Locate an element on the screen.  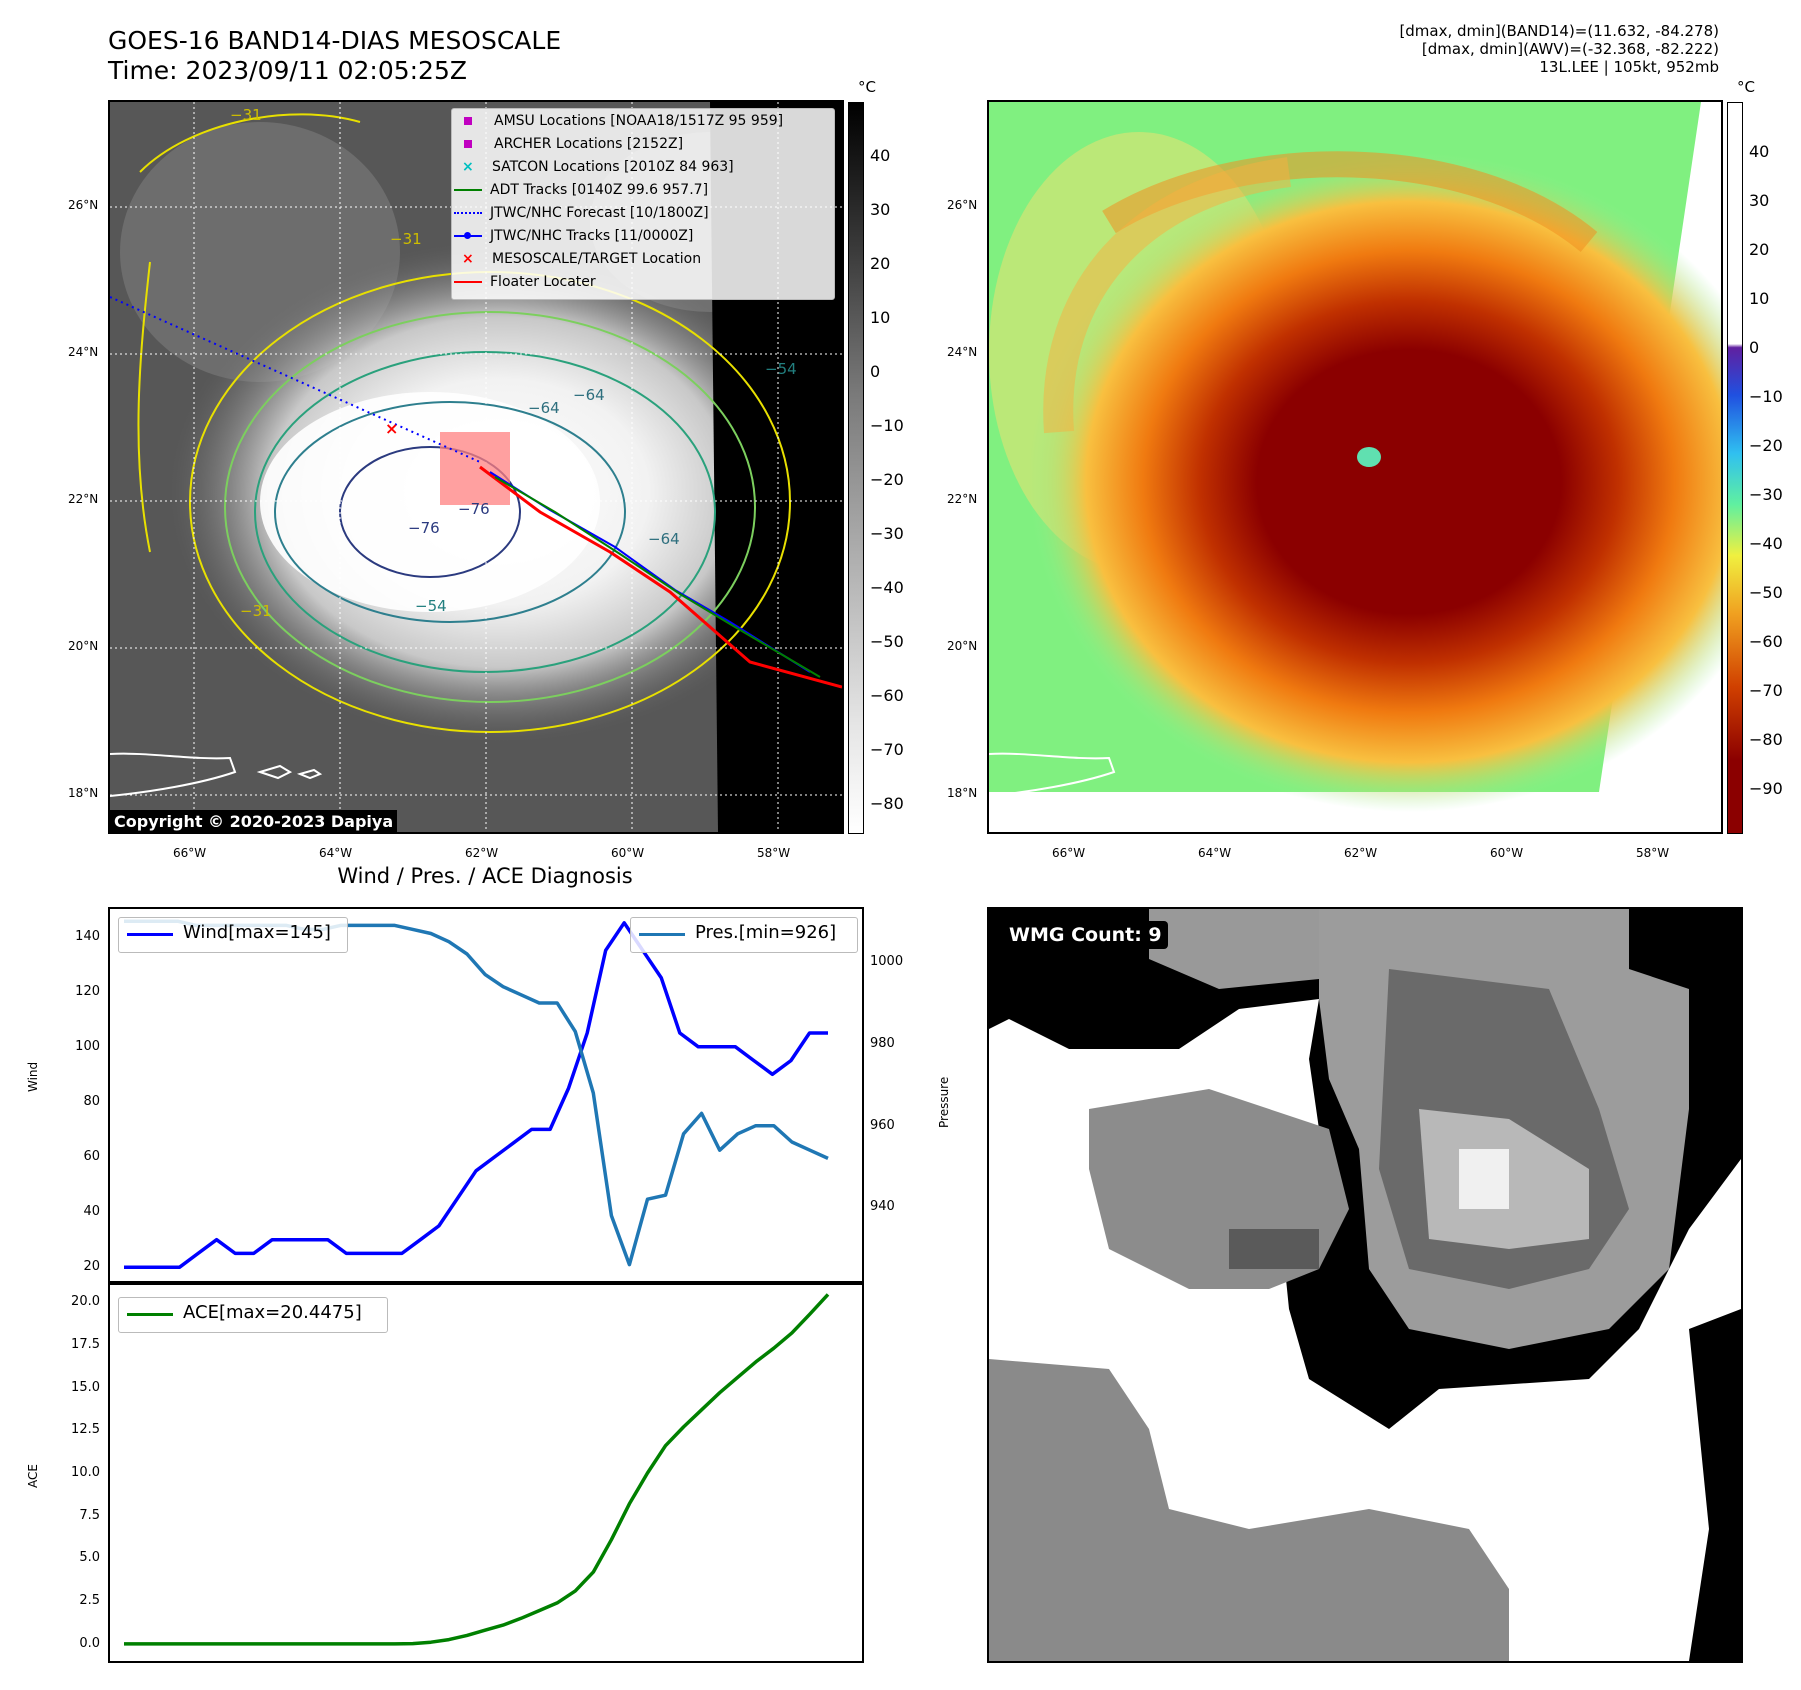
stats-line-2: [dmax, dmin](AWV)=(-32.368, -82.222) is located at coordinates (1570, 49).